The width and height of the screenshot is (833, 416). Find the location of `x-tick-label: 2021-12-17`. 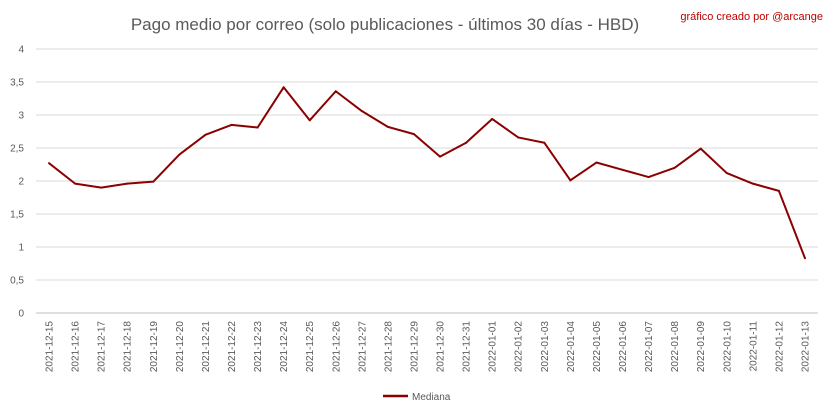

x-tick-label: 2021-12-17 is located at coordinates (102, 347).